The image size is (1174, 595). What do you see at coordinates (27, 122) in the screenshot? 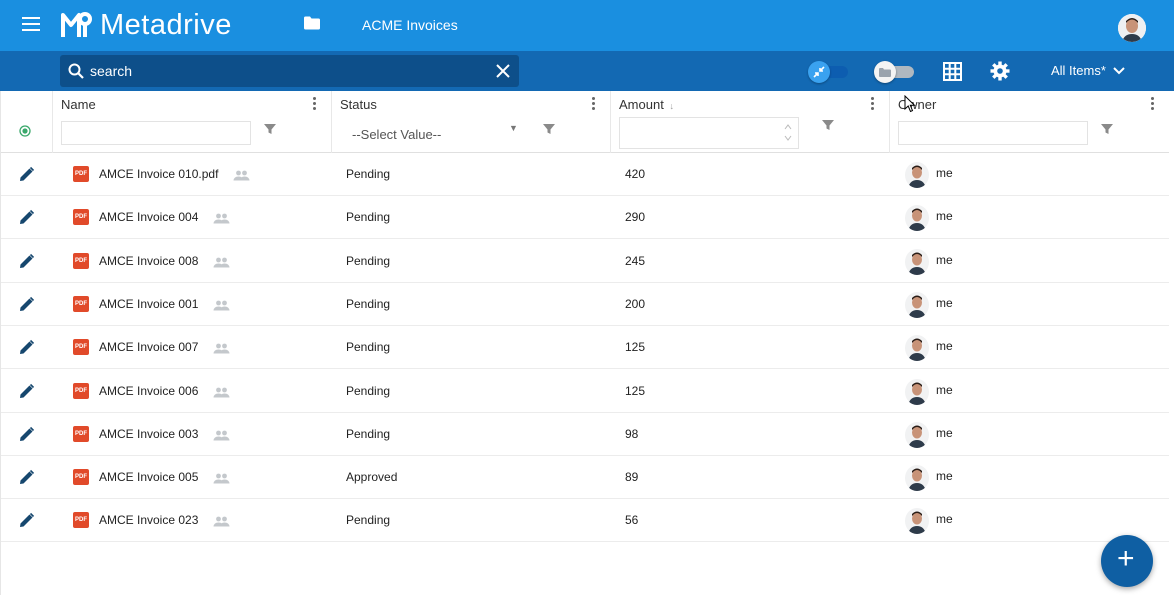
I see `select-column-header` at bounding box center [27, 122].